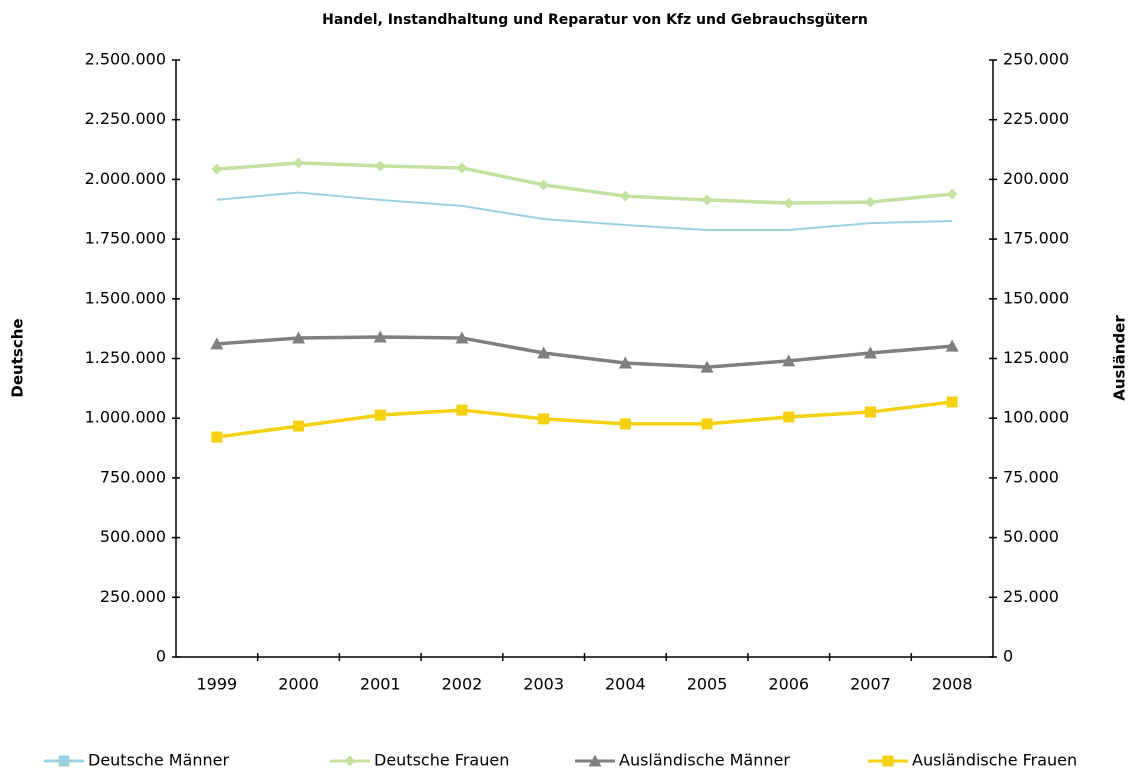  What do you see at coordinates (380, 684) in the screenshot?
I see `x-tick-label: 2001` at bounding box center [380, 684].